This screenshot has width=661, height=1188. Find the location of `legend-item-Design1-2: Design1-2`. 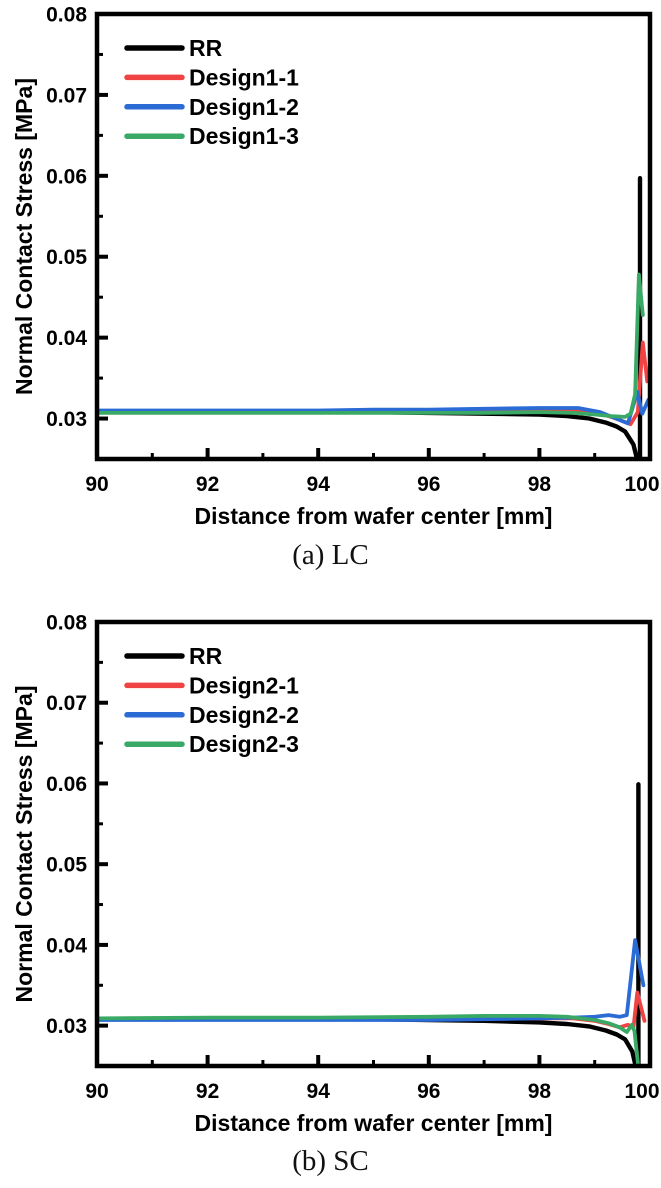

legend-item-Design1-2: Design1-2 is located at coordinates (244, 107).